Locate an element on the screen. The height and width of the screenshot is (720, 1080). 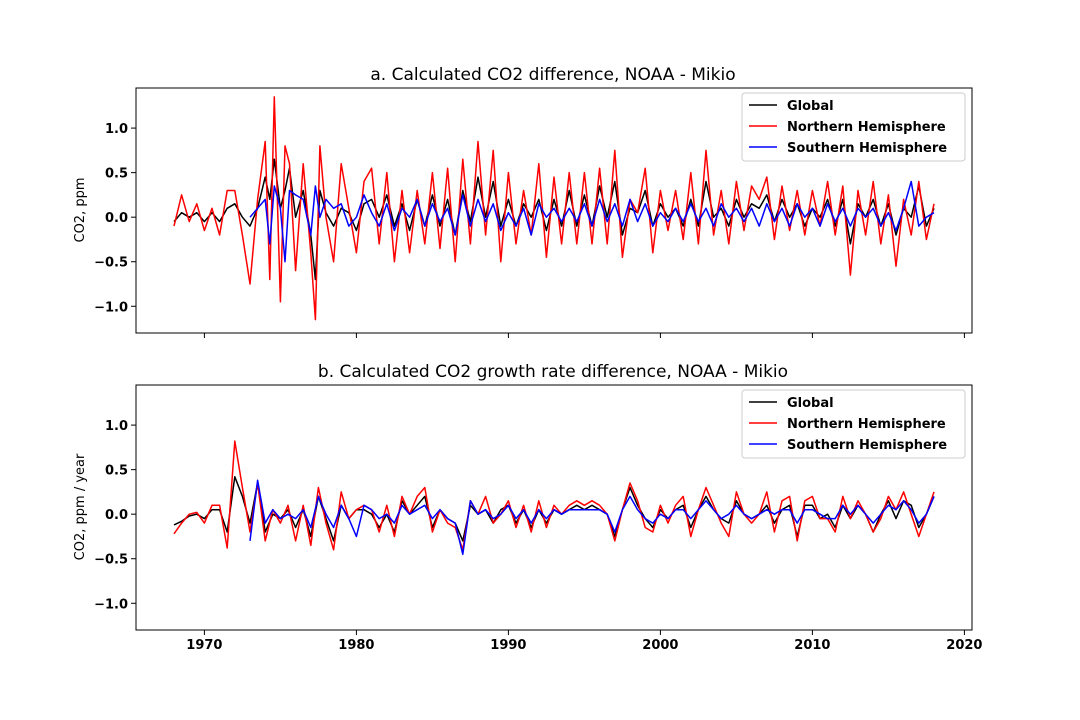
panel-b-xtick-label: 1980 is located at coordinates (356, 645).